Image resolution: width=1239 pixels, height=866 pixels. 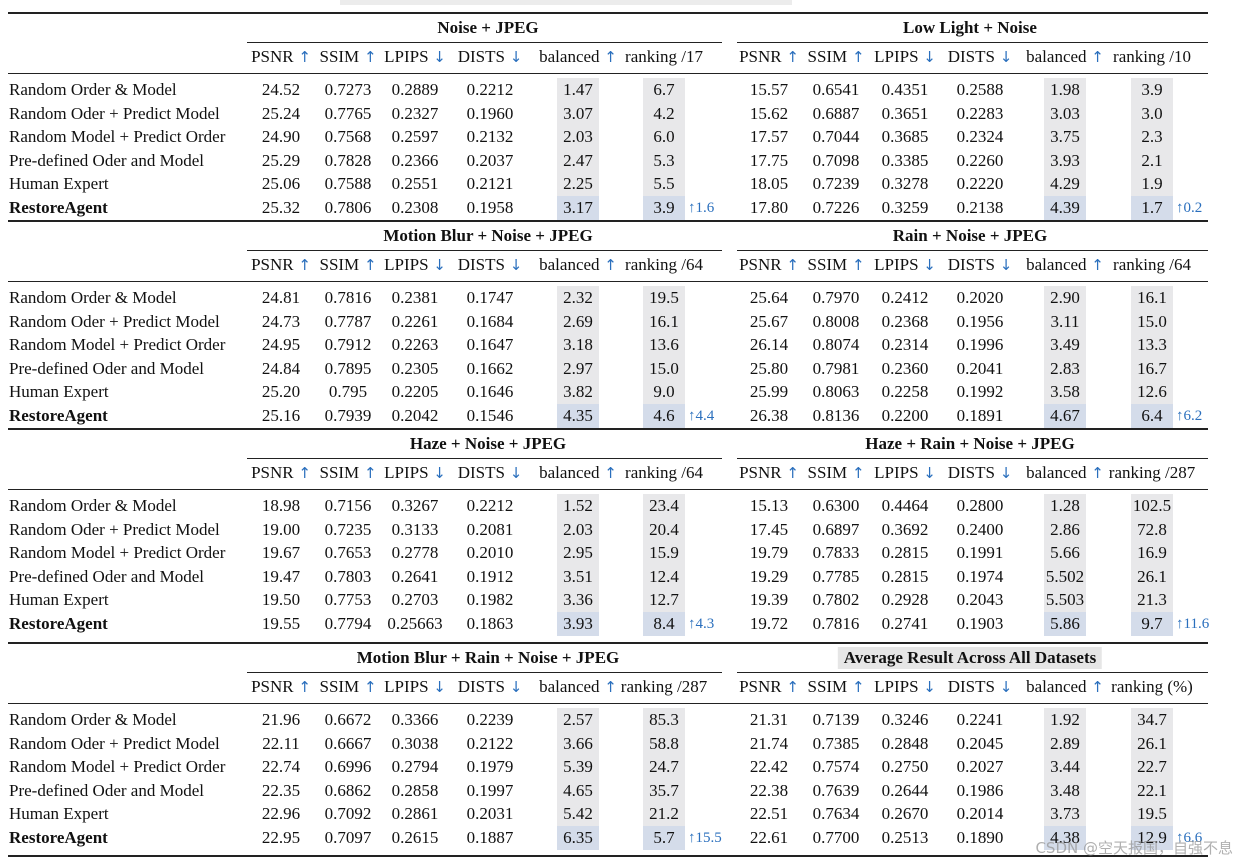 What do you see at coordinates (1065, 837) in the screenshot?
I see `table-cell: 4.38` at bounding box center [1065, 837].